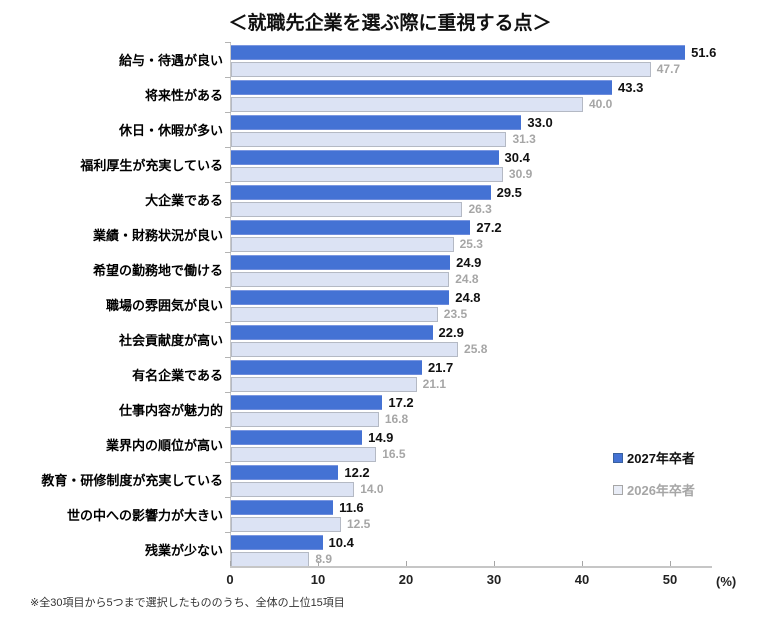 The width and height of the screenshot is (780, 623). Describe the element at coordinates (509, 192) in the screenshot. I see `value-2027-graduates: 29.5` at that location.